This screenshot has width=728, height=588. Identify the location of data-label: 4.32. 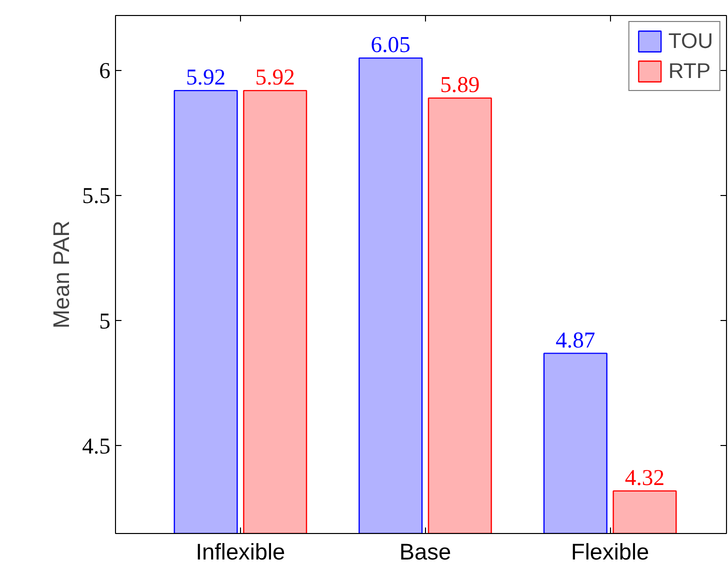
(644, 477).